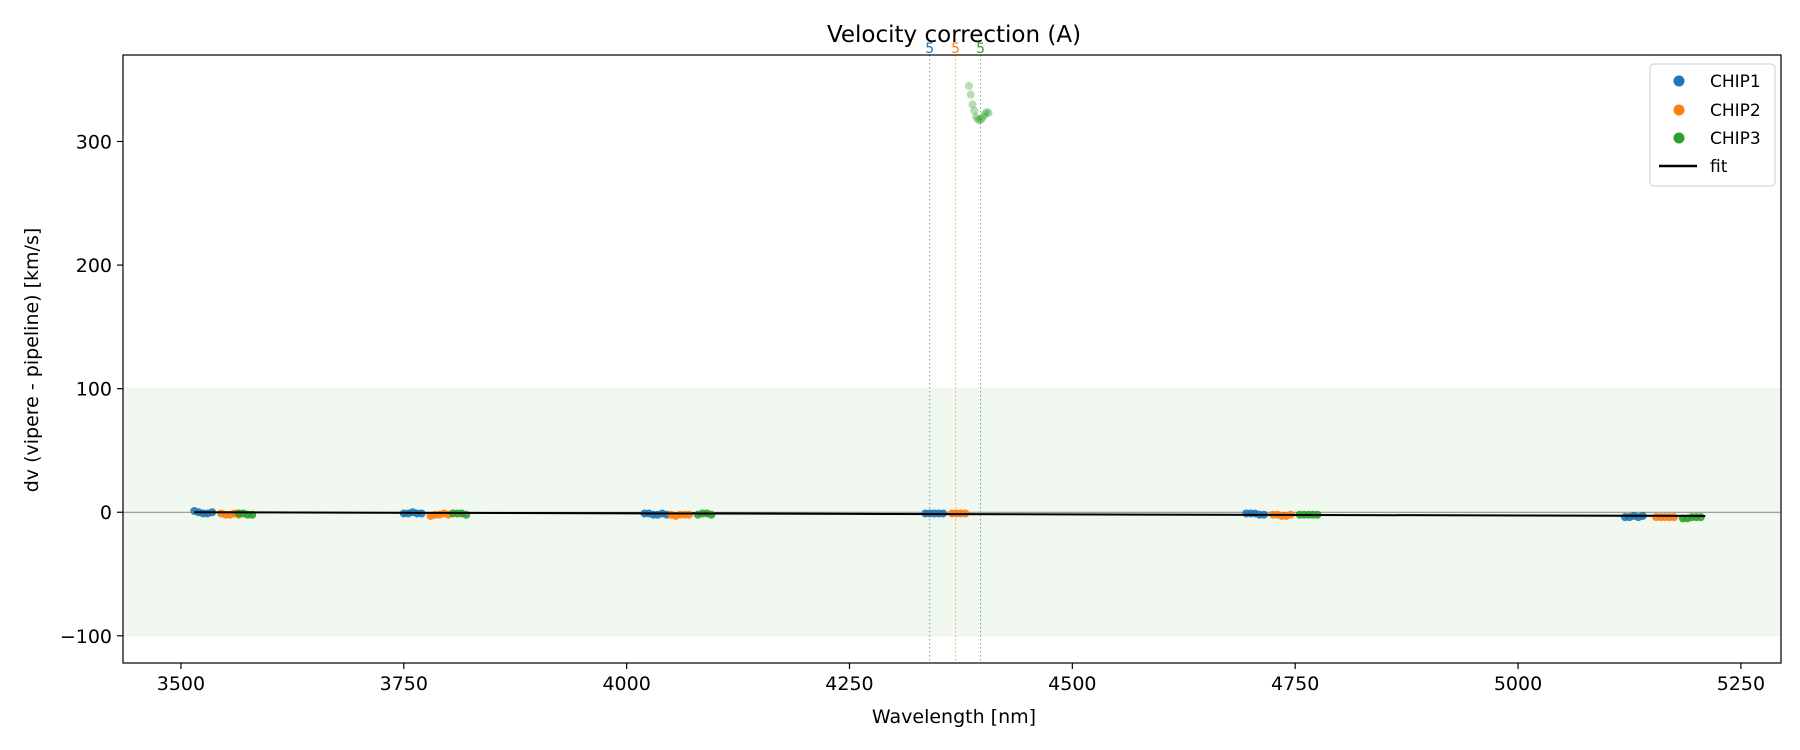  What do you see at coordinates (86, 637) in the screenshot?
I see `y-tick-label: −100` at bounding box center [86, 637].